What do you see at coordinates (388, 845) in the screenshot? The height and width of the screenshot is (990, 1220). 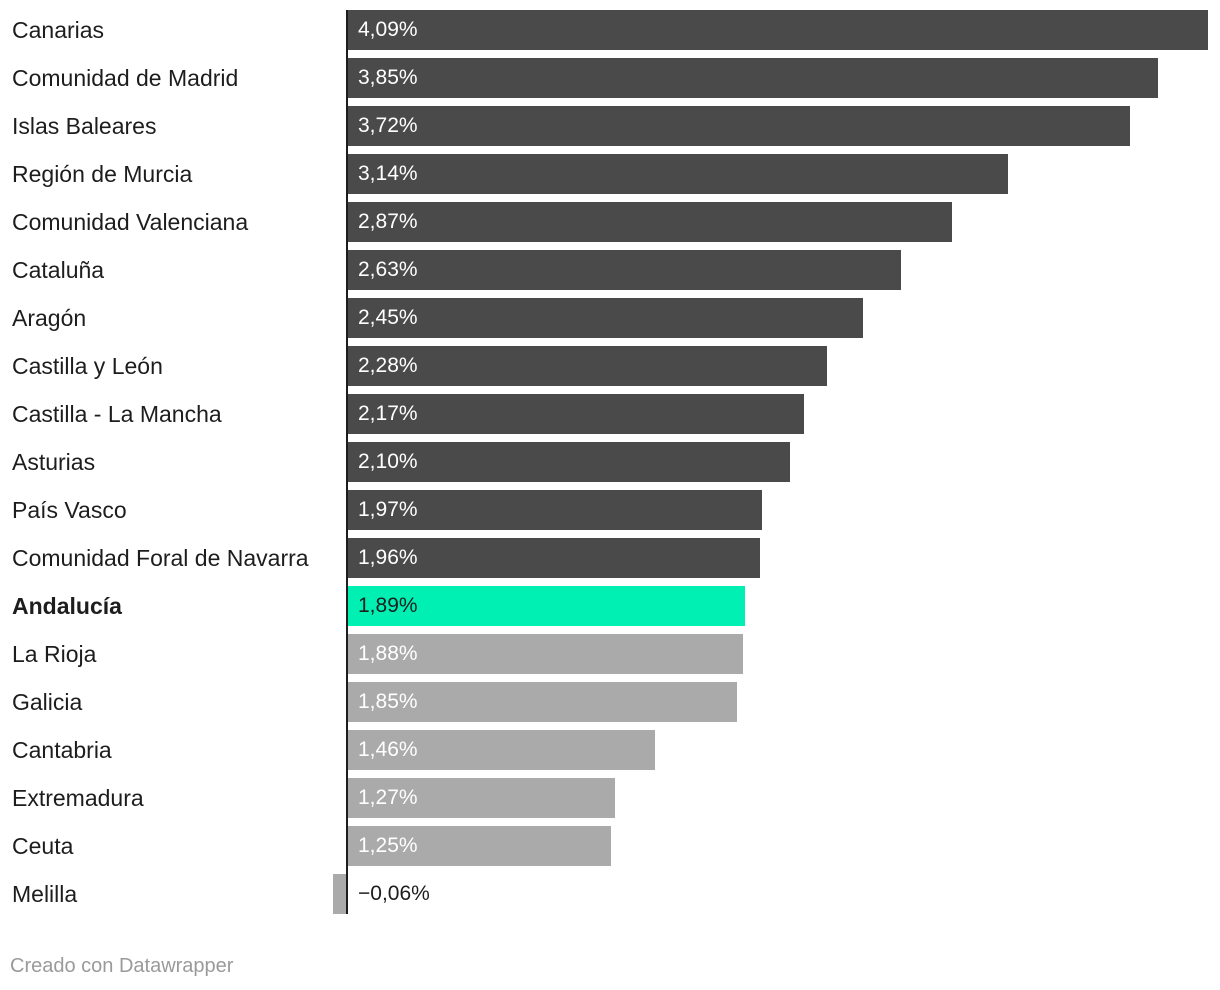 I see `value-label: 1,25%` at bounding box center [388, 845].